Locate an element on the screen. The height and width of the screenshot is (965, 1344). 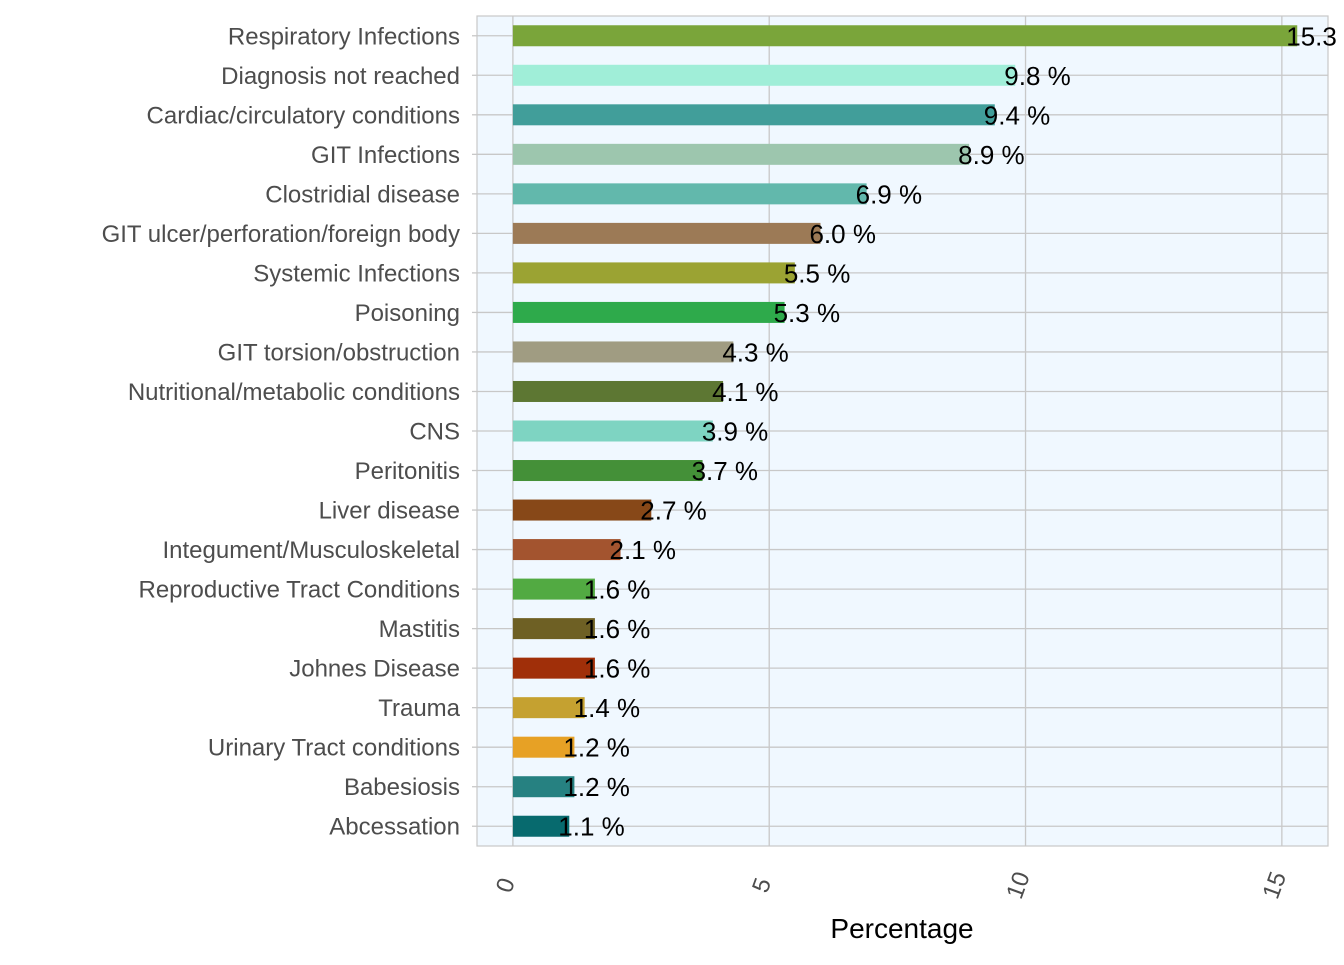
data-label: 1.4 % is located at coordinates (607, 708).